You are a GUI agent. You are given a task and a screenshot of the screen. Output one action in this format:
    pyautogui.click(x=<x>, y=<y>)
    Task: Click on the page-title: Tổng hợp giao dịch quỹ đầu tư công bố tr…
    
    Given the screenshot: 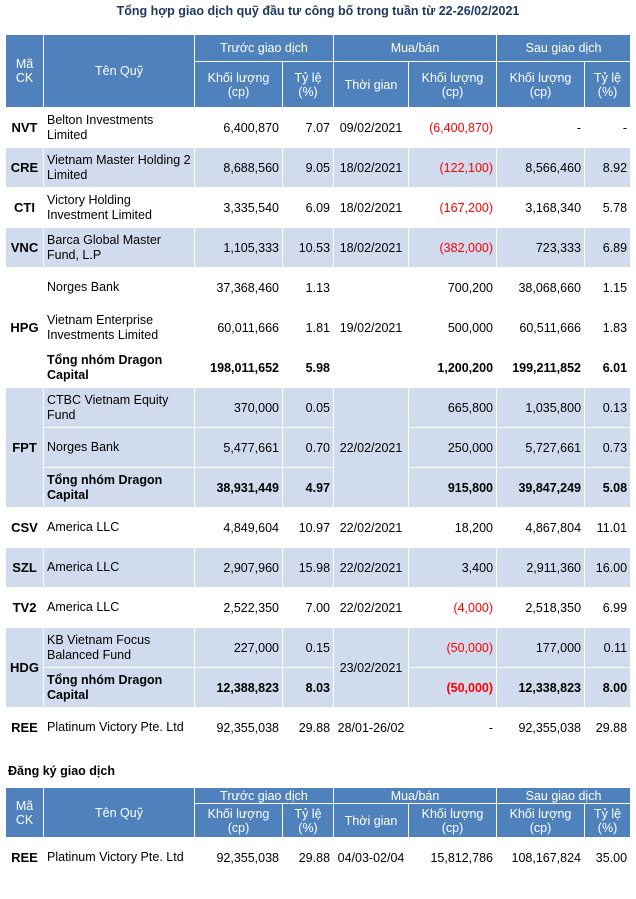 What is the action you would take?
    pyautogui.click(x=318, y=11)
    